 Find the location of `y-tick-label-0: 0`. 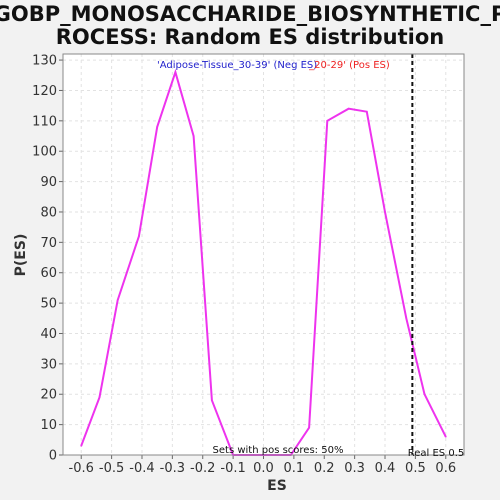

y-tick-label-0: 0 is located at coordinates (53, 456).